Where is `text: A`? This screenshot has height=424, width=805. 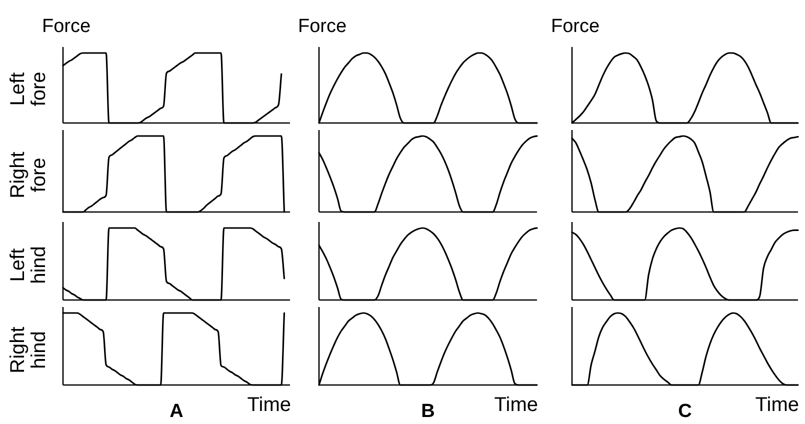
text: A is located at coordinates (177, 411).